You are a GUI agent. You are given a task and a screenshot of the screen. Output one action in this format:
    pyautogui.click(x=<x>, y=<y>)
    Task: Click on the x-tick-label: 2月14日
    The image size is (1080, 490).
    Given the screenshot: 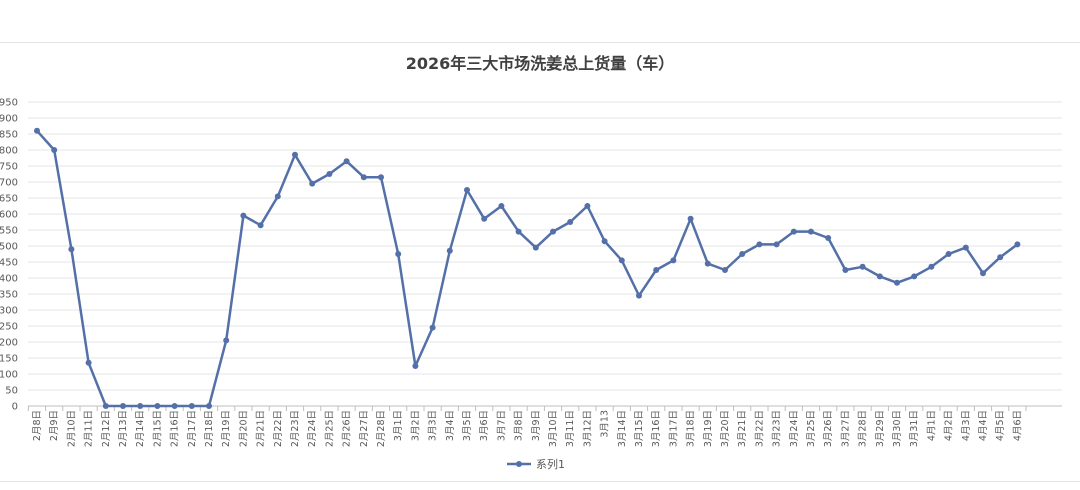 What is the action you would take?
    pyautogui.click(x=140, y=428)
    